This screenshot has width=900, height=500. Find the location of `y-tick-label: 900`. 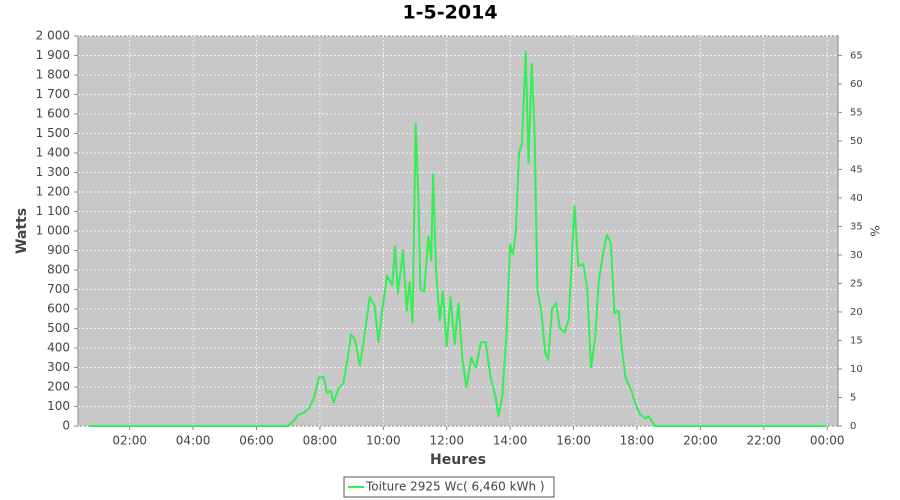

y-tick-label: 900 is located at coordinates (58, 250).